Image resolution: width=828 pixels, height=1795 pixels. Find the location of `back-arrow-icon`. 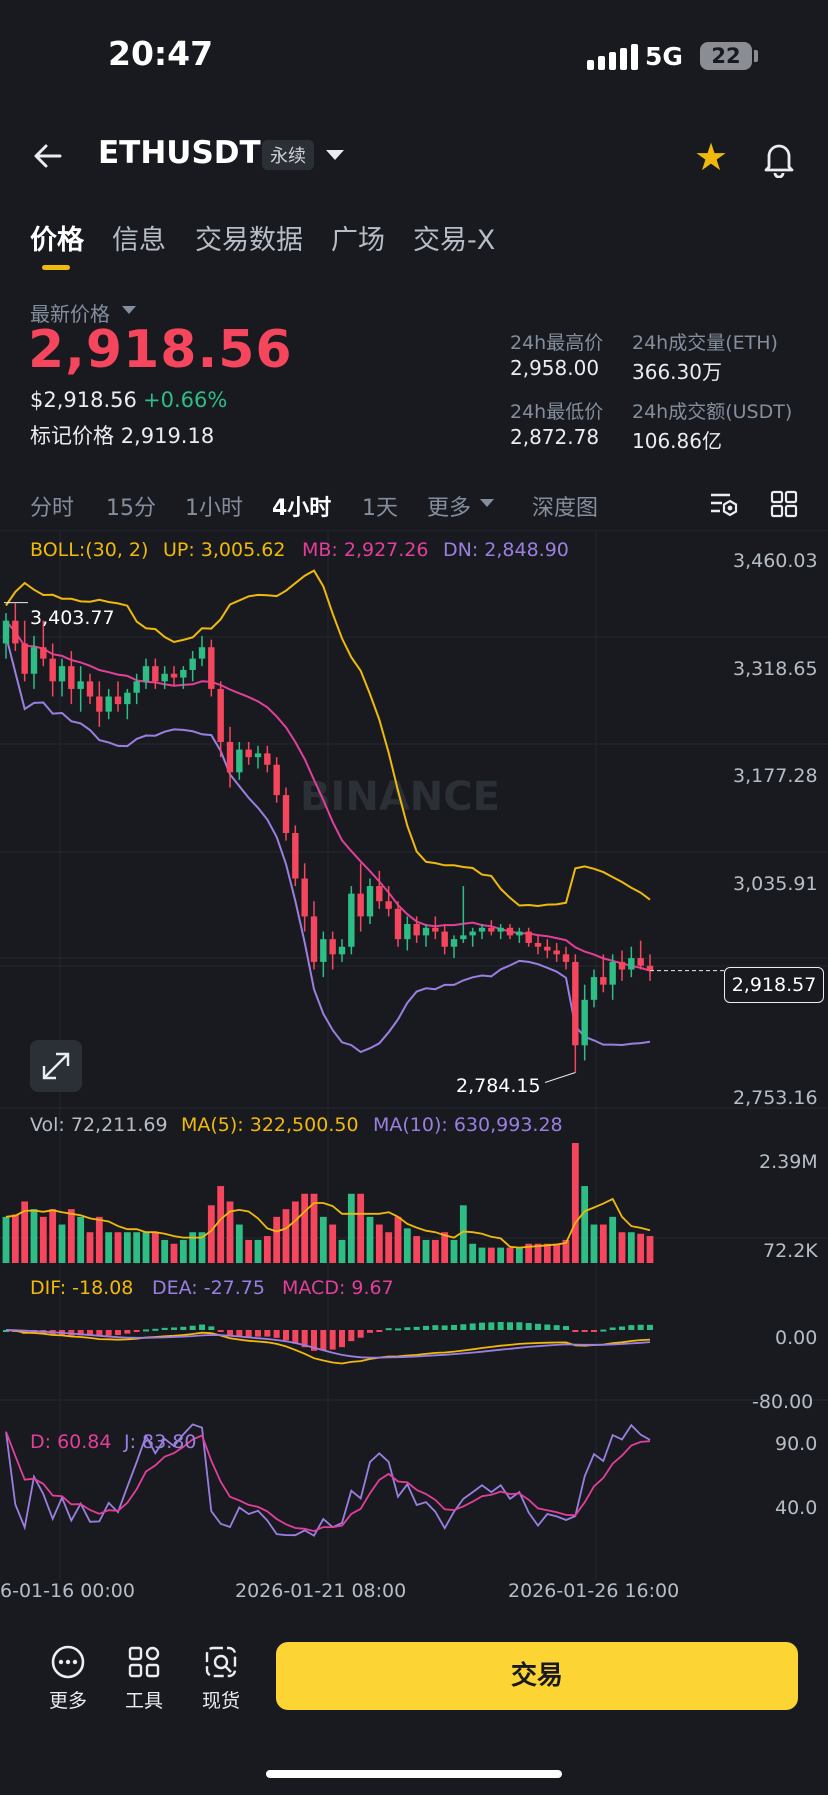

back-arrow-icon is located at coordinates (48, 156).